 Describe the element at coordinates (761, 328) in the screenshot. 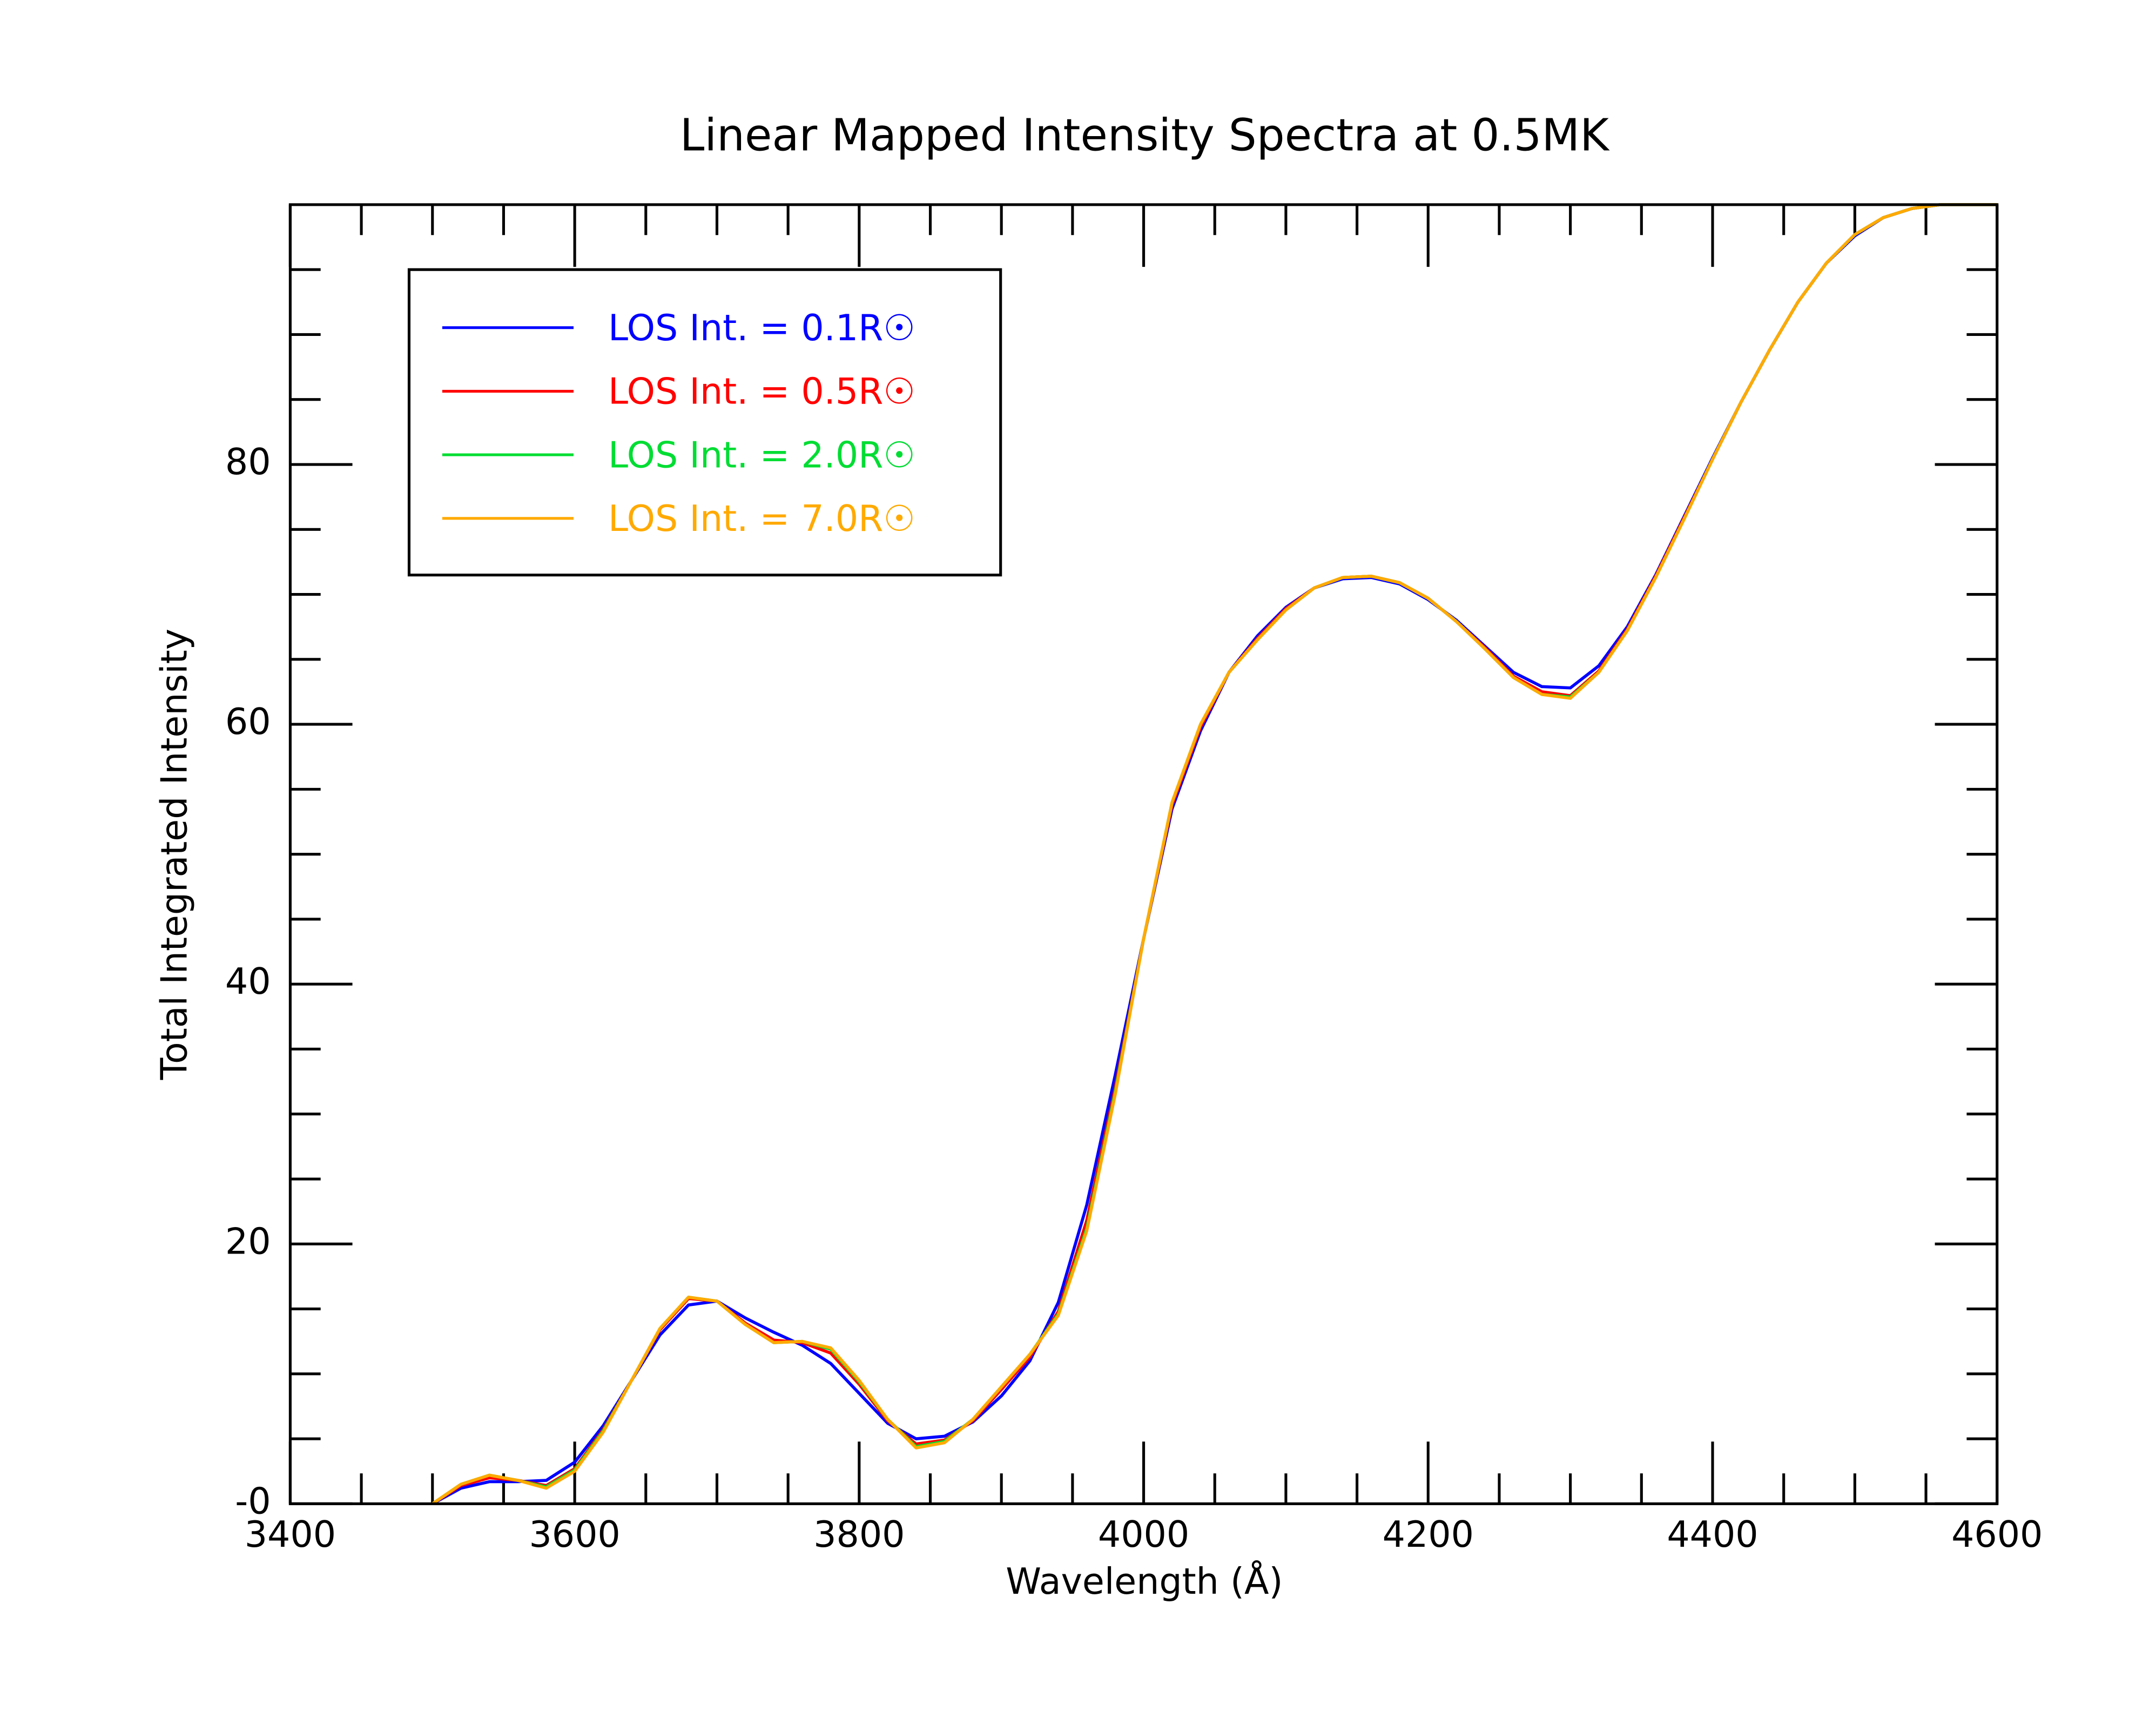

I see `legend-label: LOS Int. = 0.1R☉` at that location.